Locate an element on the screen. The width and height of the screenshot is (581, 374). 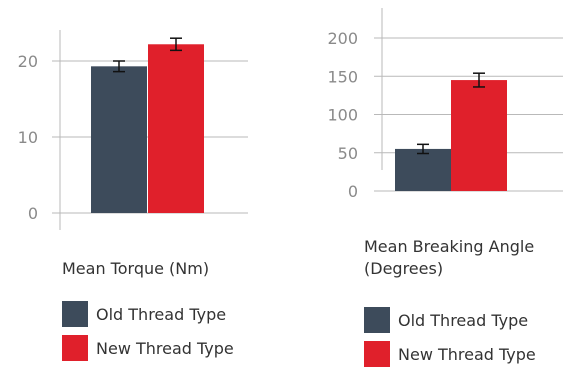
chart2-y-tick-label: 50 is located at coordinates (348, 153).